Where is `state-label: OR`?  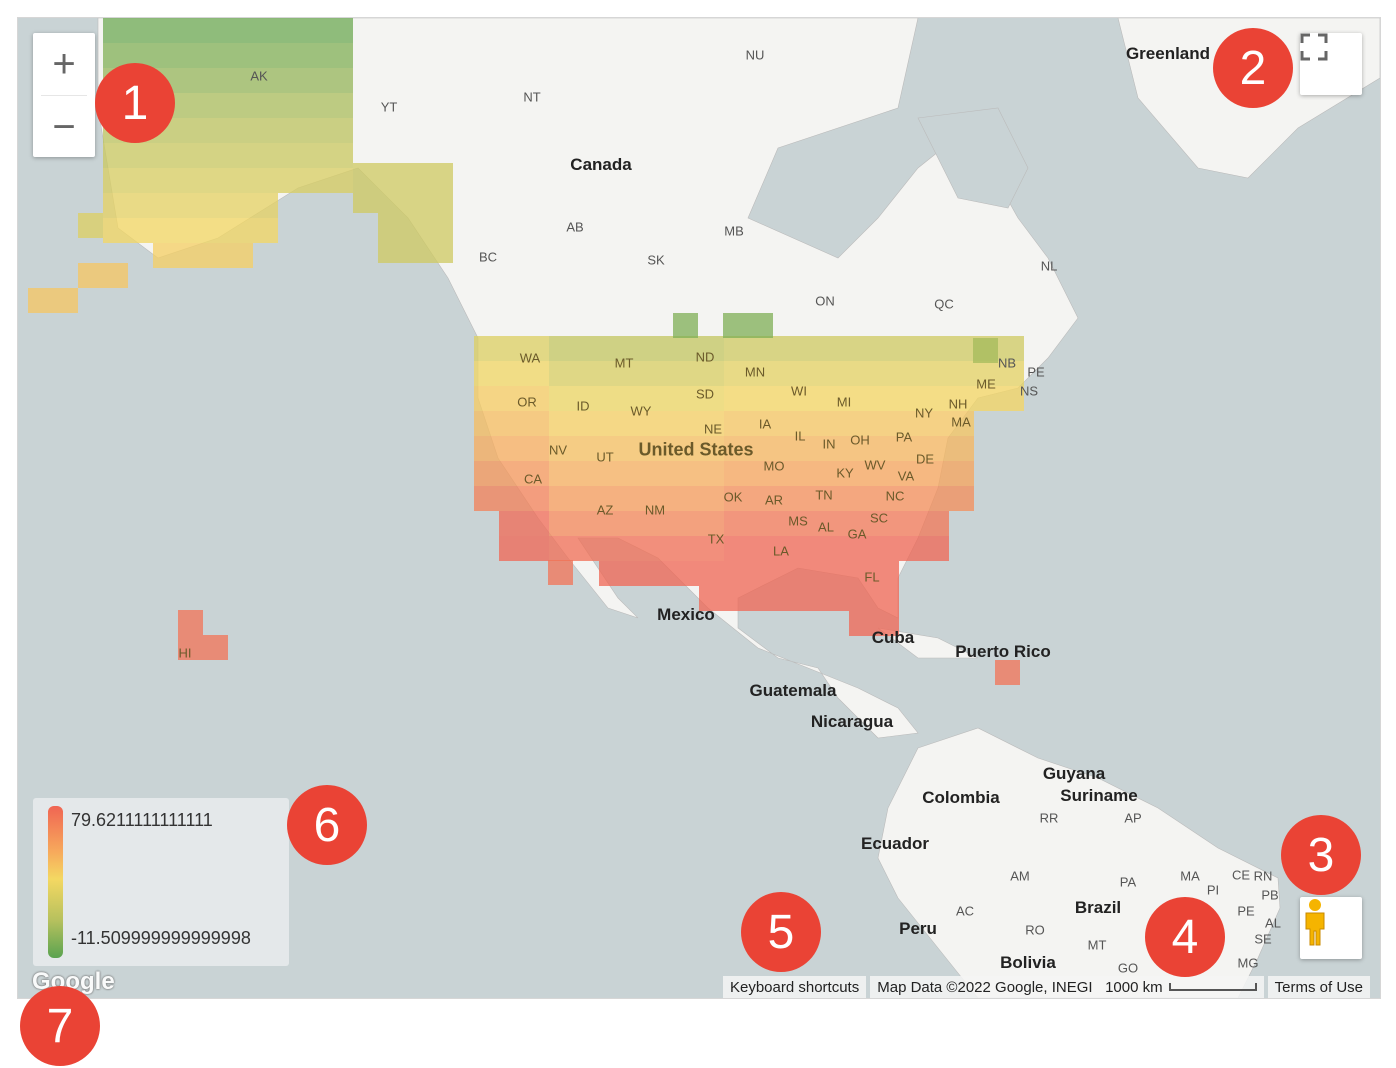 state-label: OR is located at coordinates (527, 402).